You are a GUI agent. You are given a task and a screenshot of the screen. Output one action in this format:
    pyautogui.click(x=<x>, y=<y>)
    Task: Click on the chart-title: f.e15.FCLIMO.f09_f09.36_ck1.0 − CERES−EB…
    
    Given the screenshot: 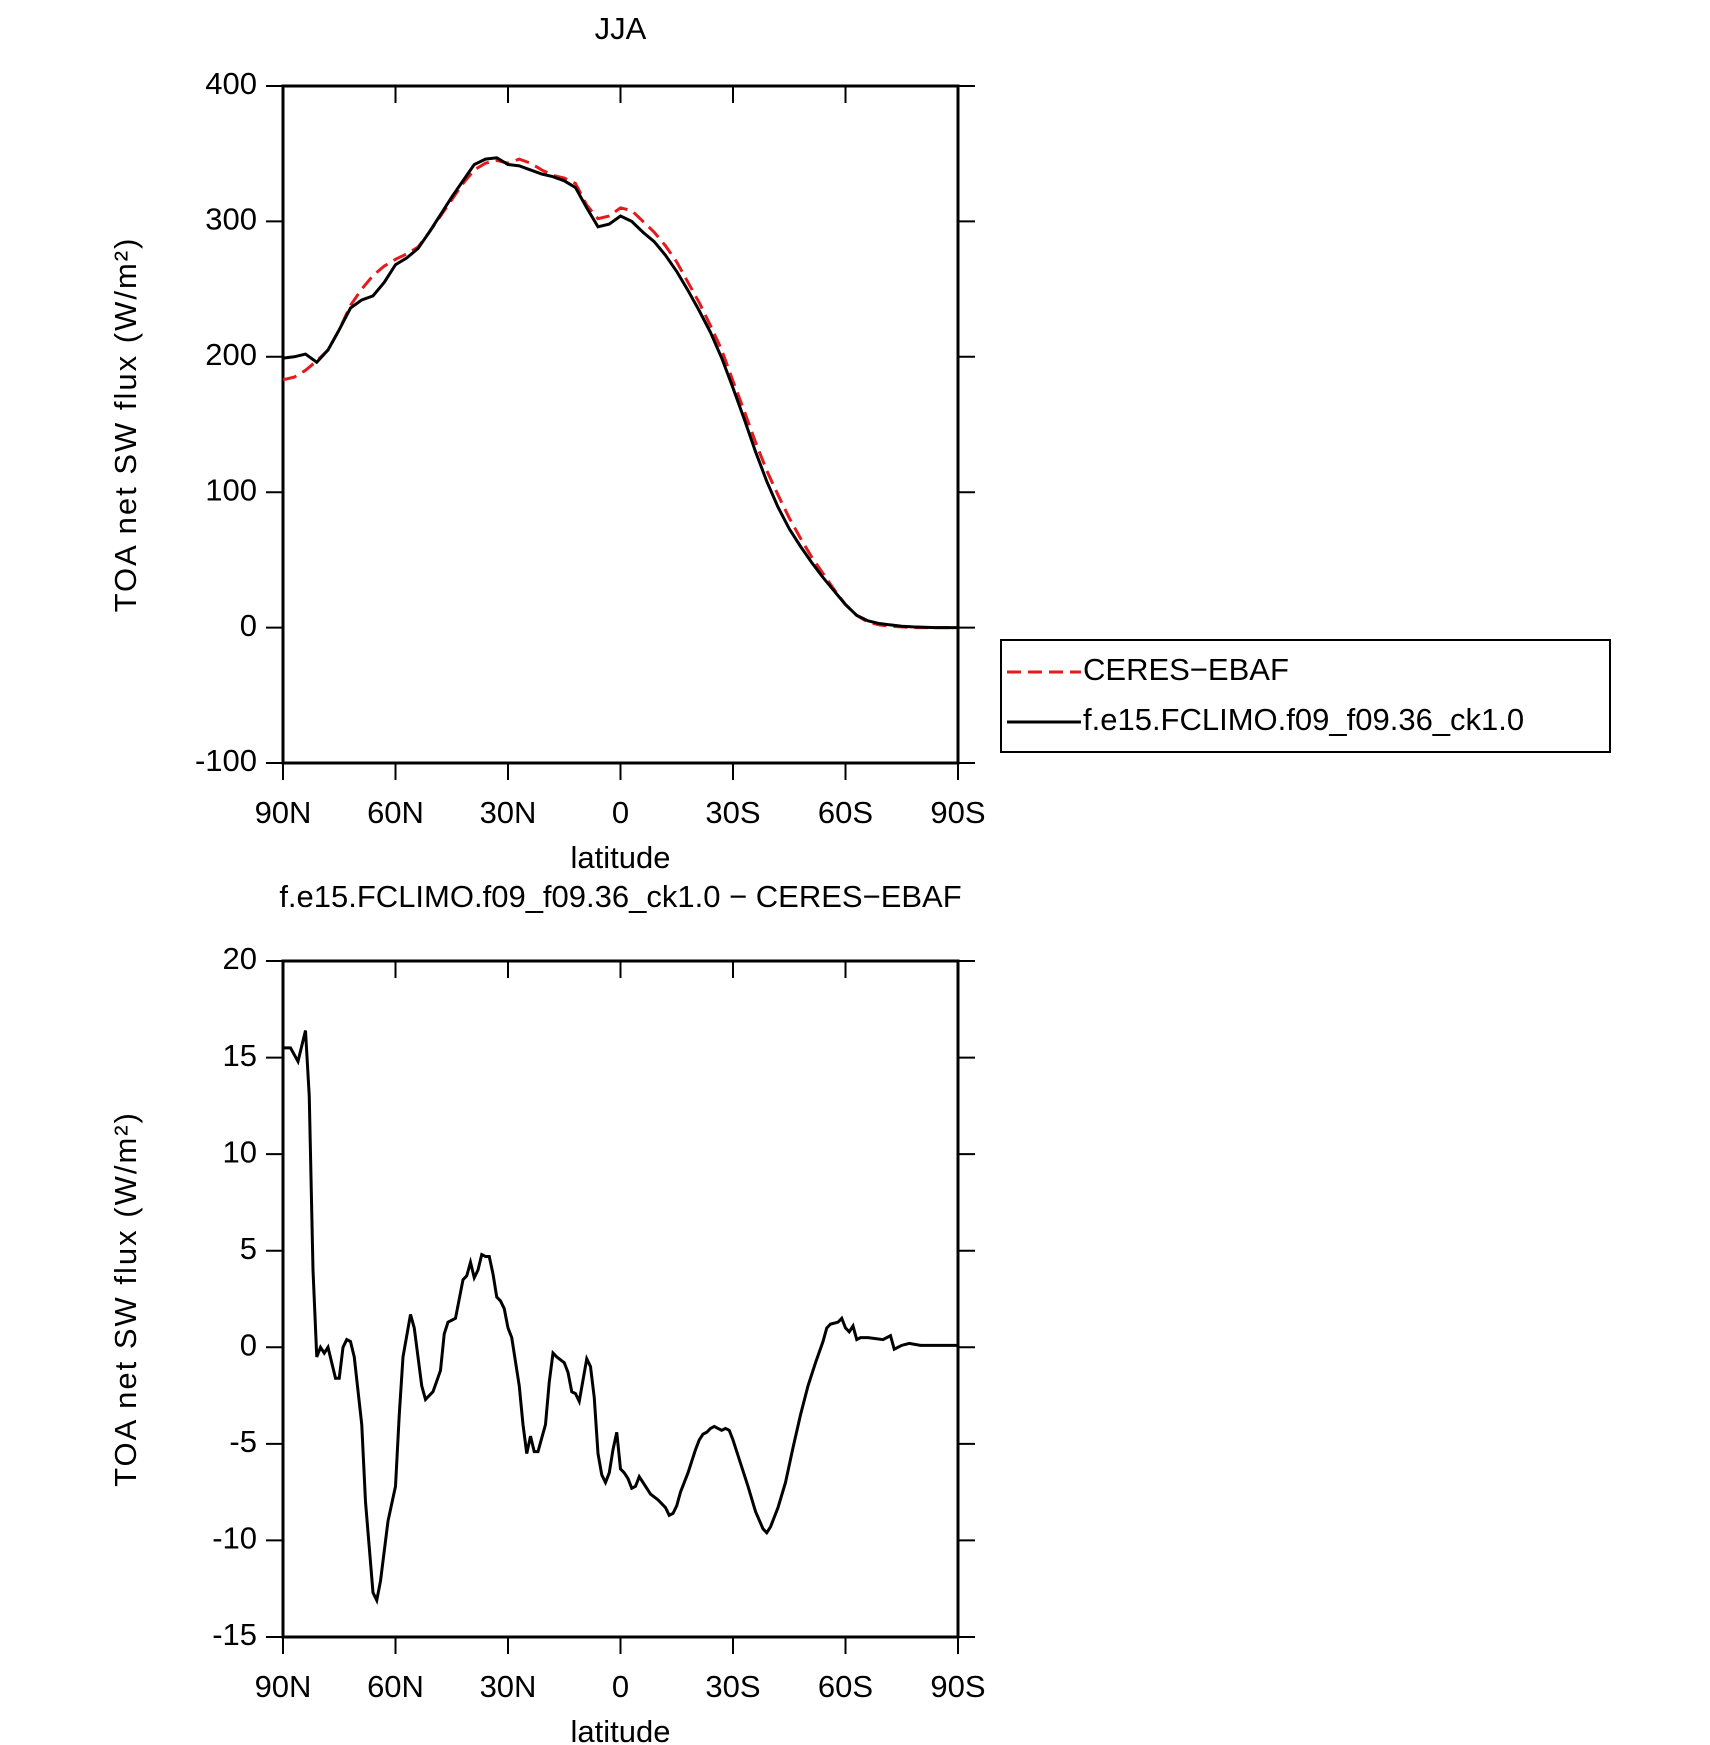 What is the action you would take?
    pyautogui.click(x=620, y=896)
    